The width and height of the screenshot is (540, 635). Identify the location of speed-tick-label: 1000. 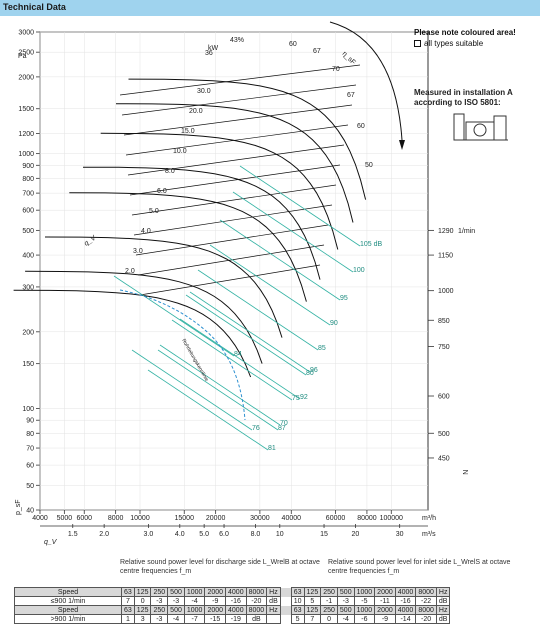
(446, 291).